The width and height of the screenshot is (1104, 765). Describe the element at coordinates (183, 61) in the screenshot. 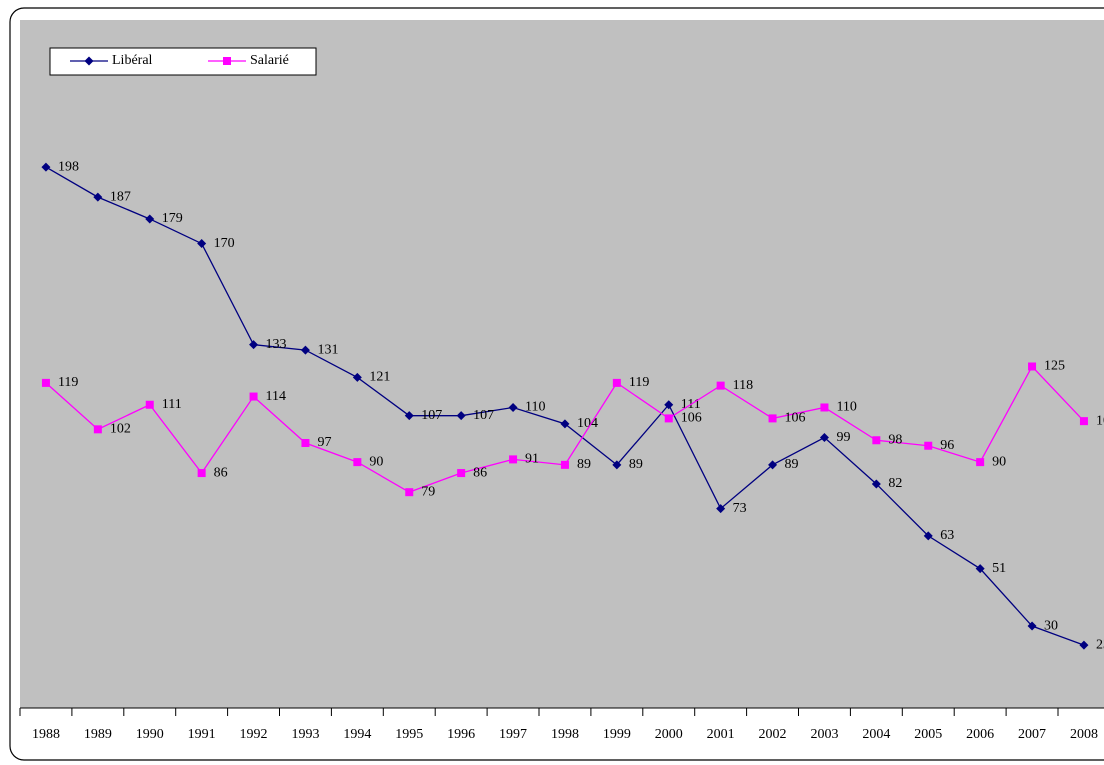

I see `legend: Libéral Salarié` at that location.